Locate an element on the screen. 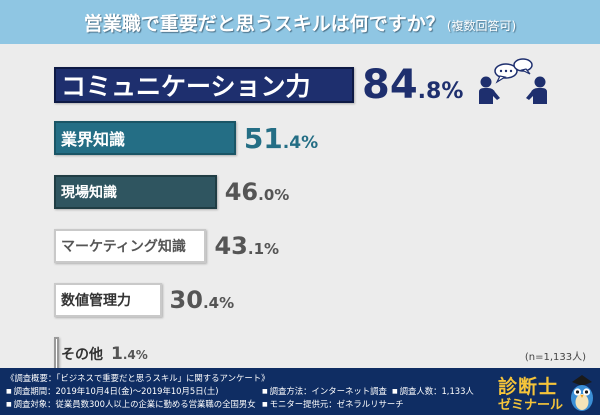 This screenshot has height=415, width=600. brand-line1: 診断士 is located at coordinates (528, 387).